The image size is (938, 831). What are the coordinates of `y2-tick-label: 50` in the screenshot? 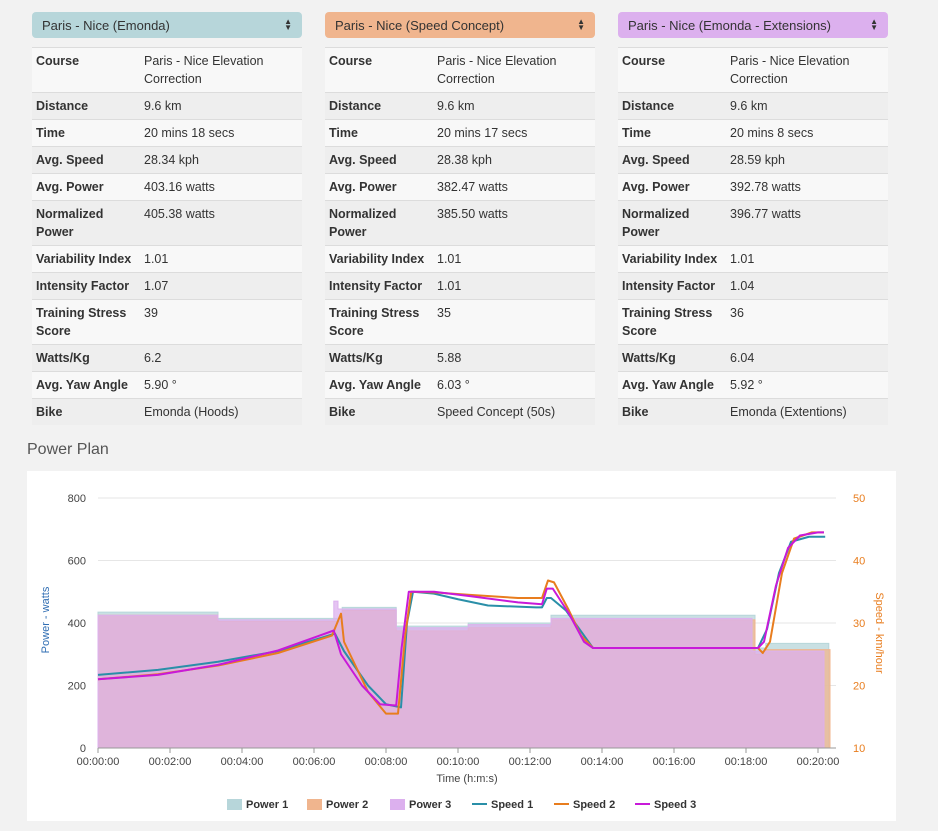 It's located at (859, 499).